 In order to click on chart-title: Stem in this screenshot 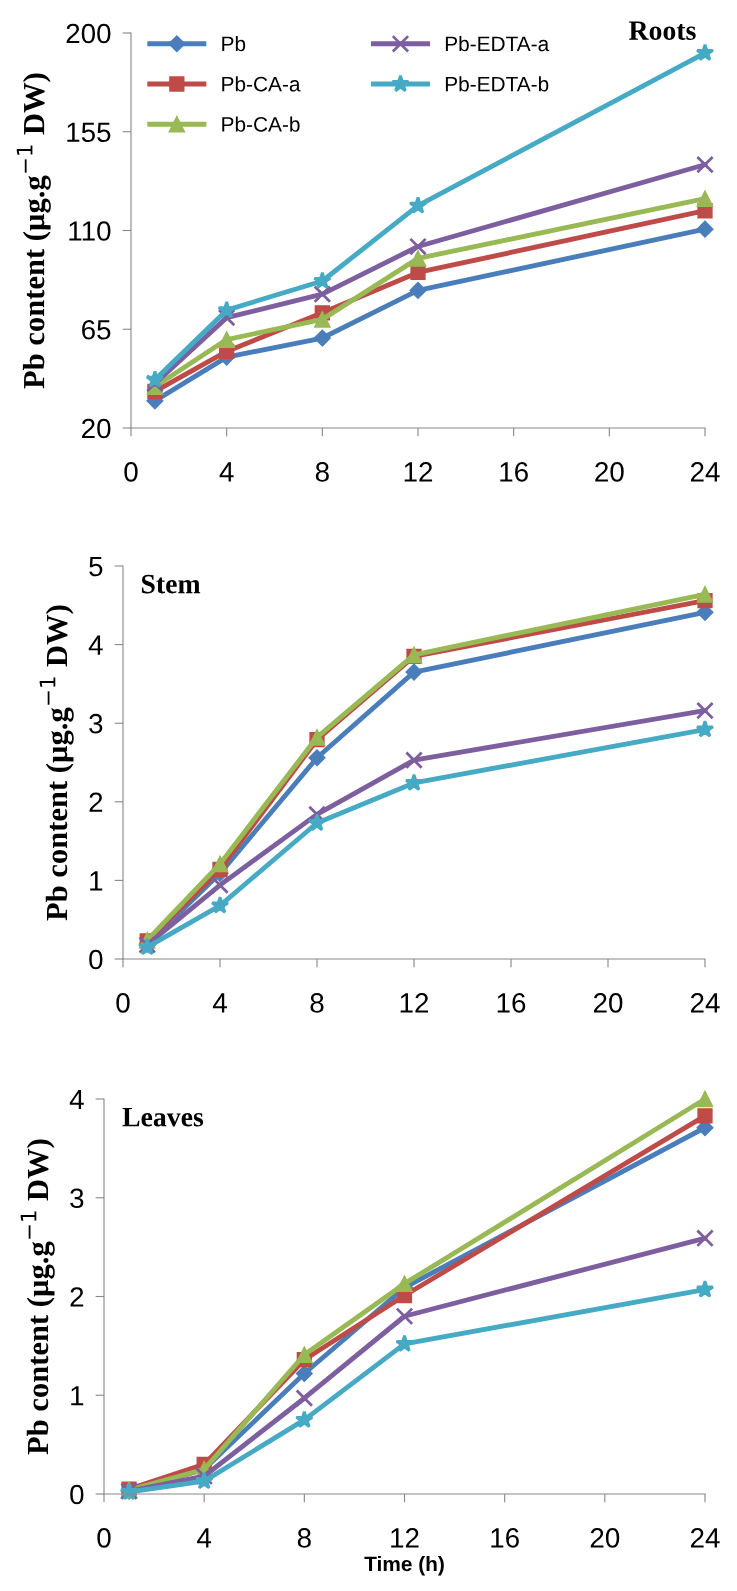, I will do `click(171, 584)`.